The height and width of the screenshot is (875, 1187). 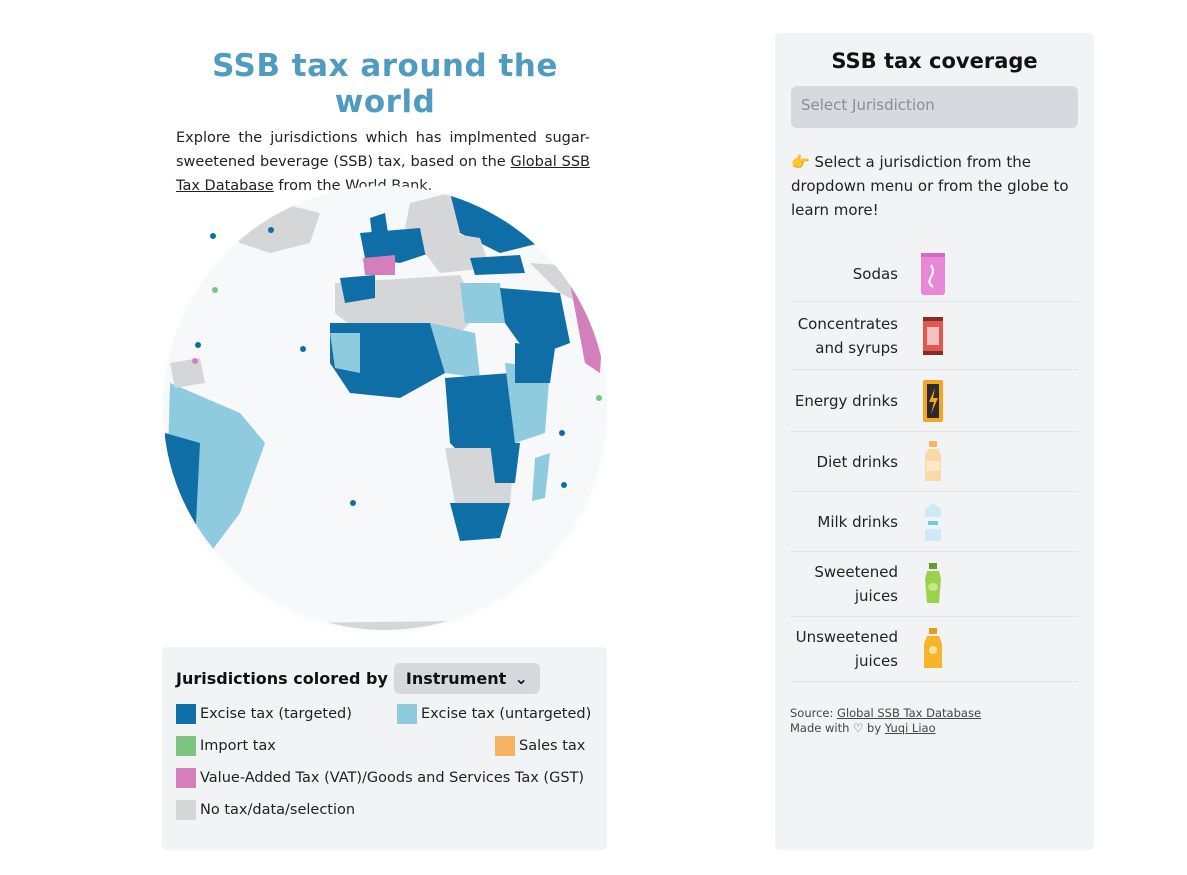 I want to click on legend-label: No tax/data/selection, so click(x=278, y=810).